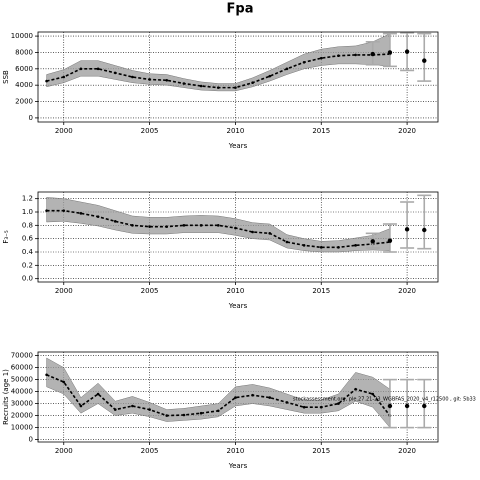 The height and width of the screenshot is (480, 480). Describe the element at coordinates (22, 356) in the screenshot. I see `y-tick-label: 70000` at that location.